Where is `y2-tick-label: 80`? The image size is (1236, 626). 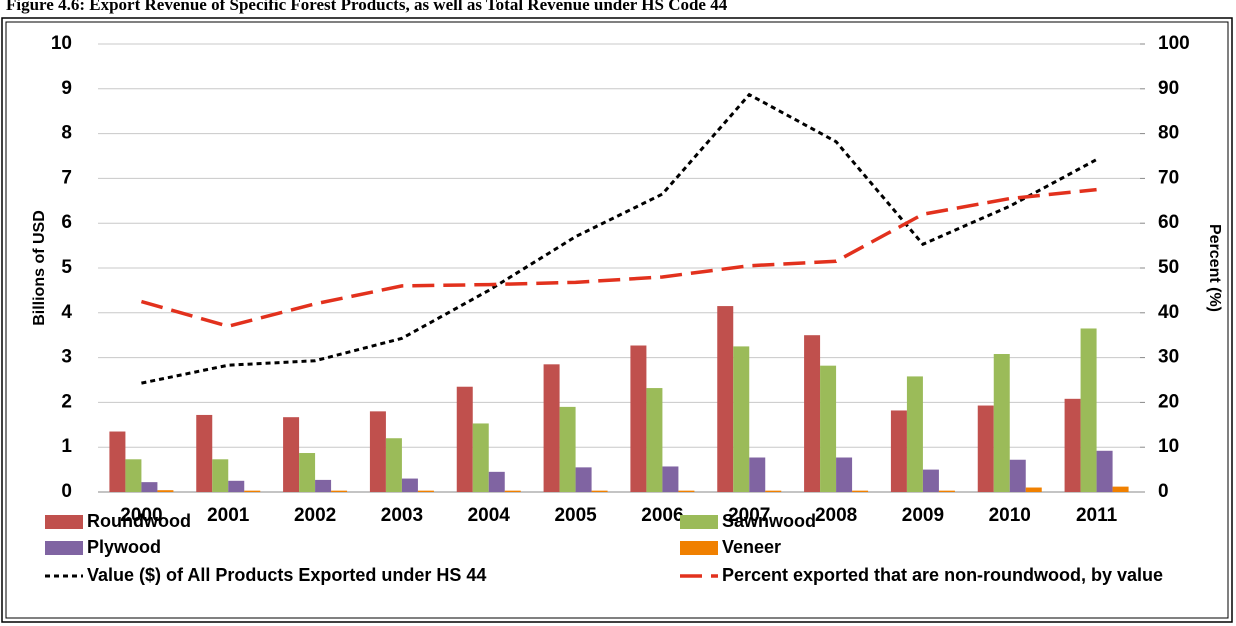 y2-tick-label: 80 is located at coordinates (1168, 133).